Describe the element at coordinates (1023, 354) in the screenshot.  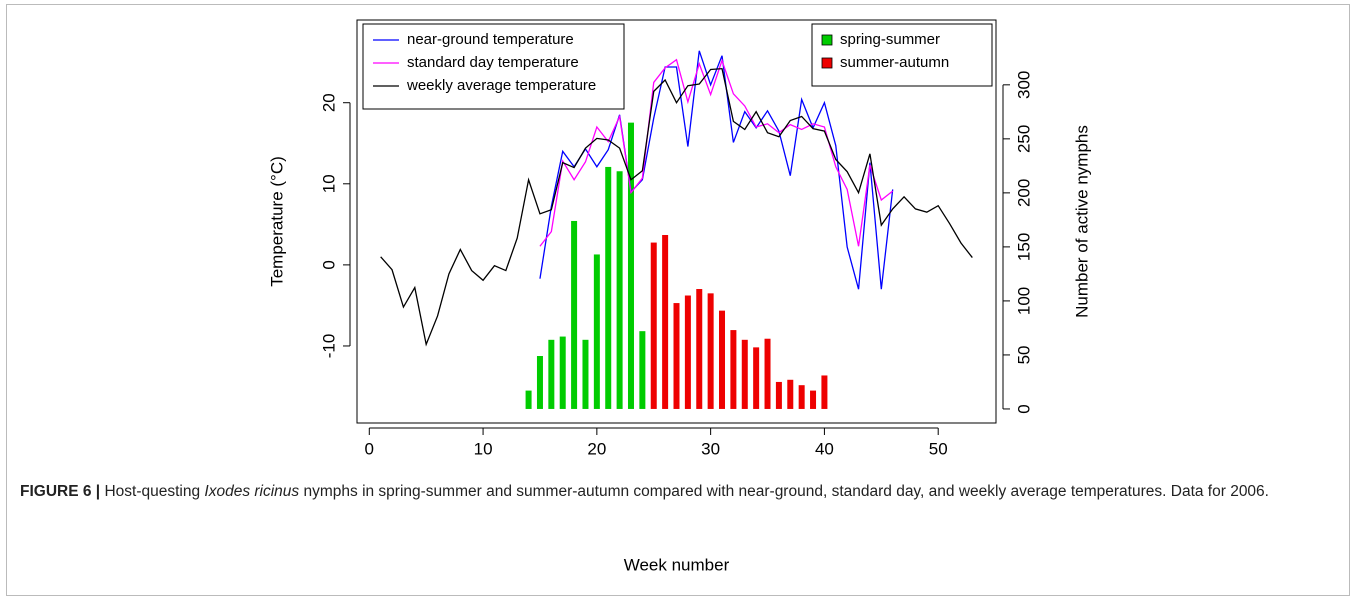
I see `y2-tick-label: 50` at that location.